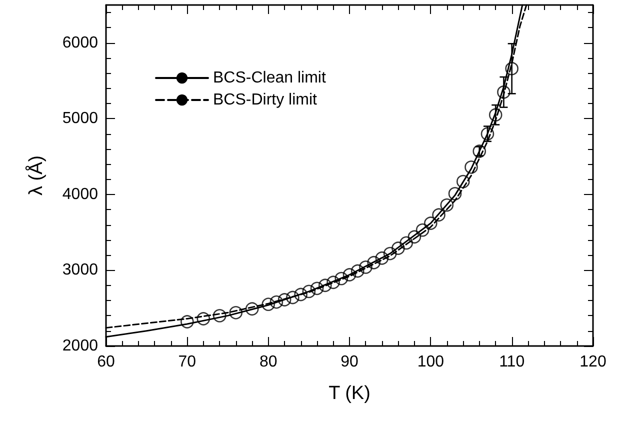 Image resolution: width=617 pixels, height=424 pixels. I want to click on x-tick-label: 80, so click(268, 362).